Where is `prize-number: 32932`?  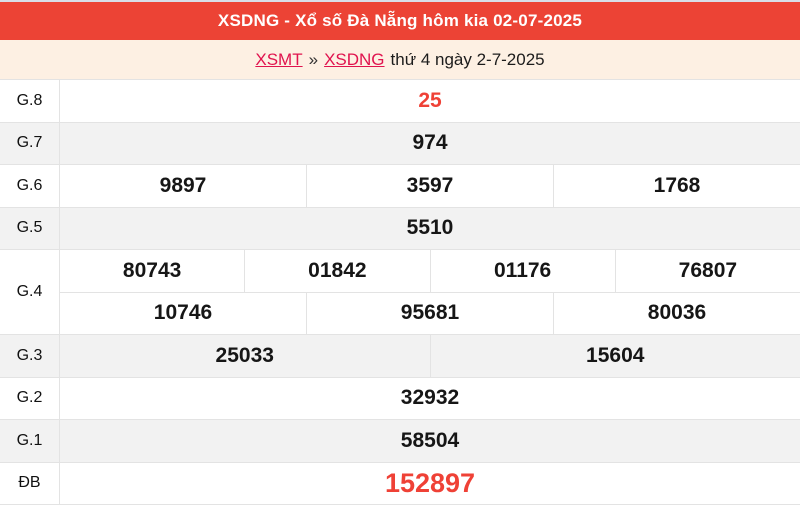 prize-number: 32932 is located at coordinates (430, 398).